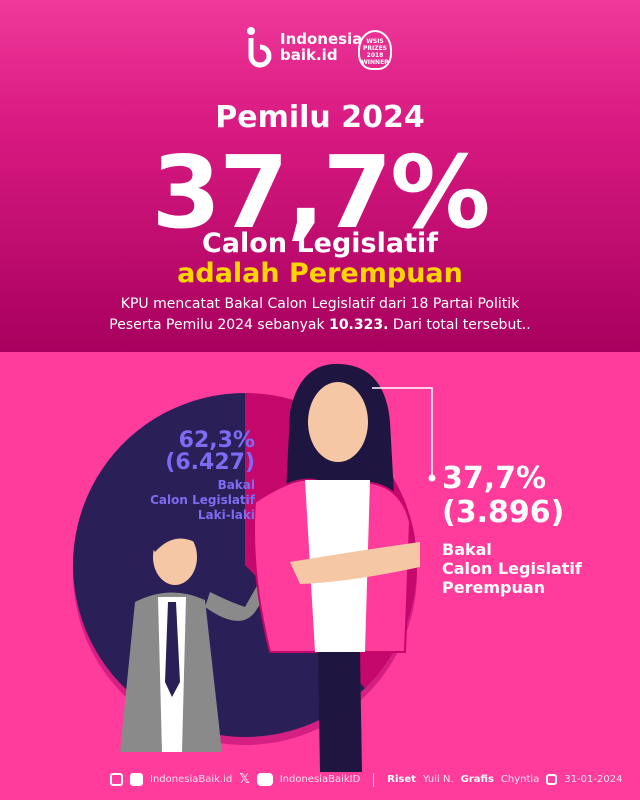 This screenshot has height=800, width=640. I want to click on male-percent: 62,3%, so click(216, 440).